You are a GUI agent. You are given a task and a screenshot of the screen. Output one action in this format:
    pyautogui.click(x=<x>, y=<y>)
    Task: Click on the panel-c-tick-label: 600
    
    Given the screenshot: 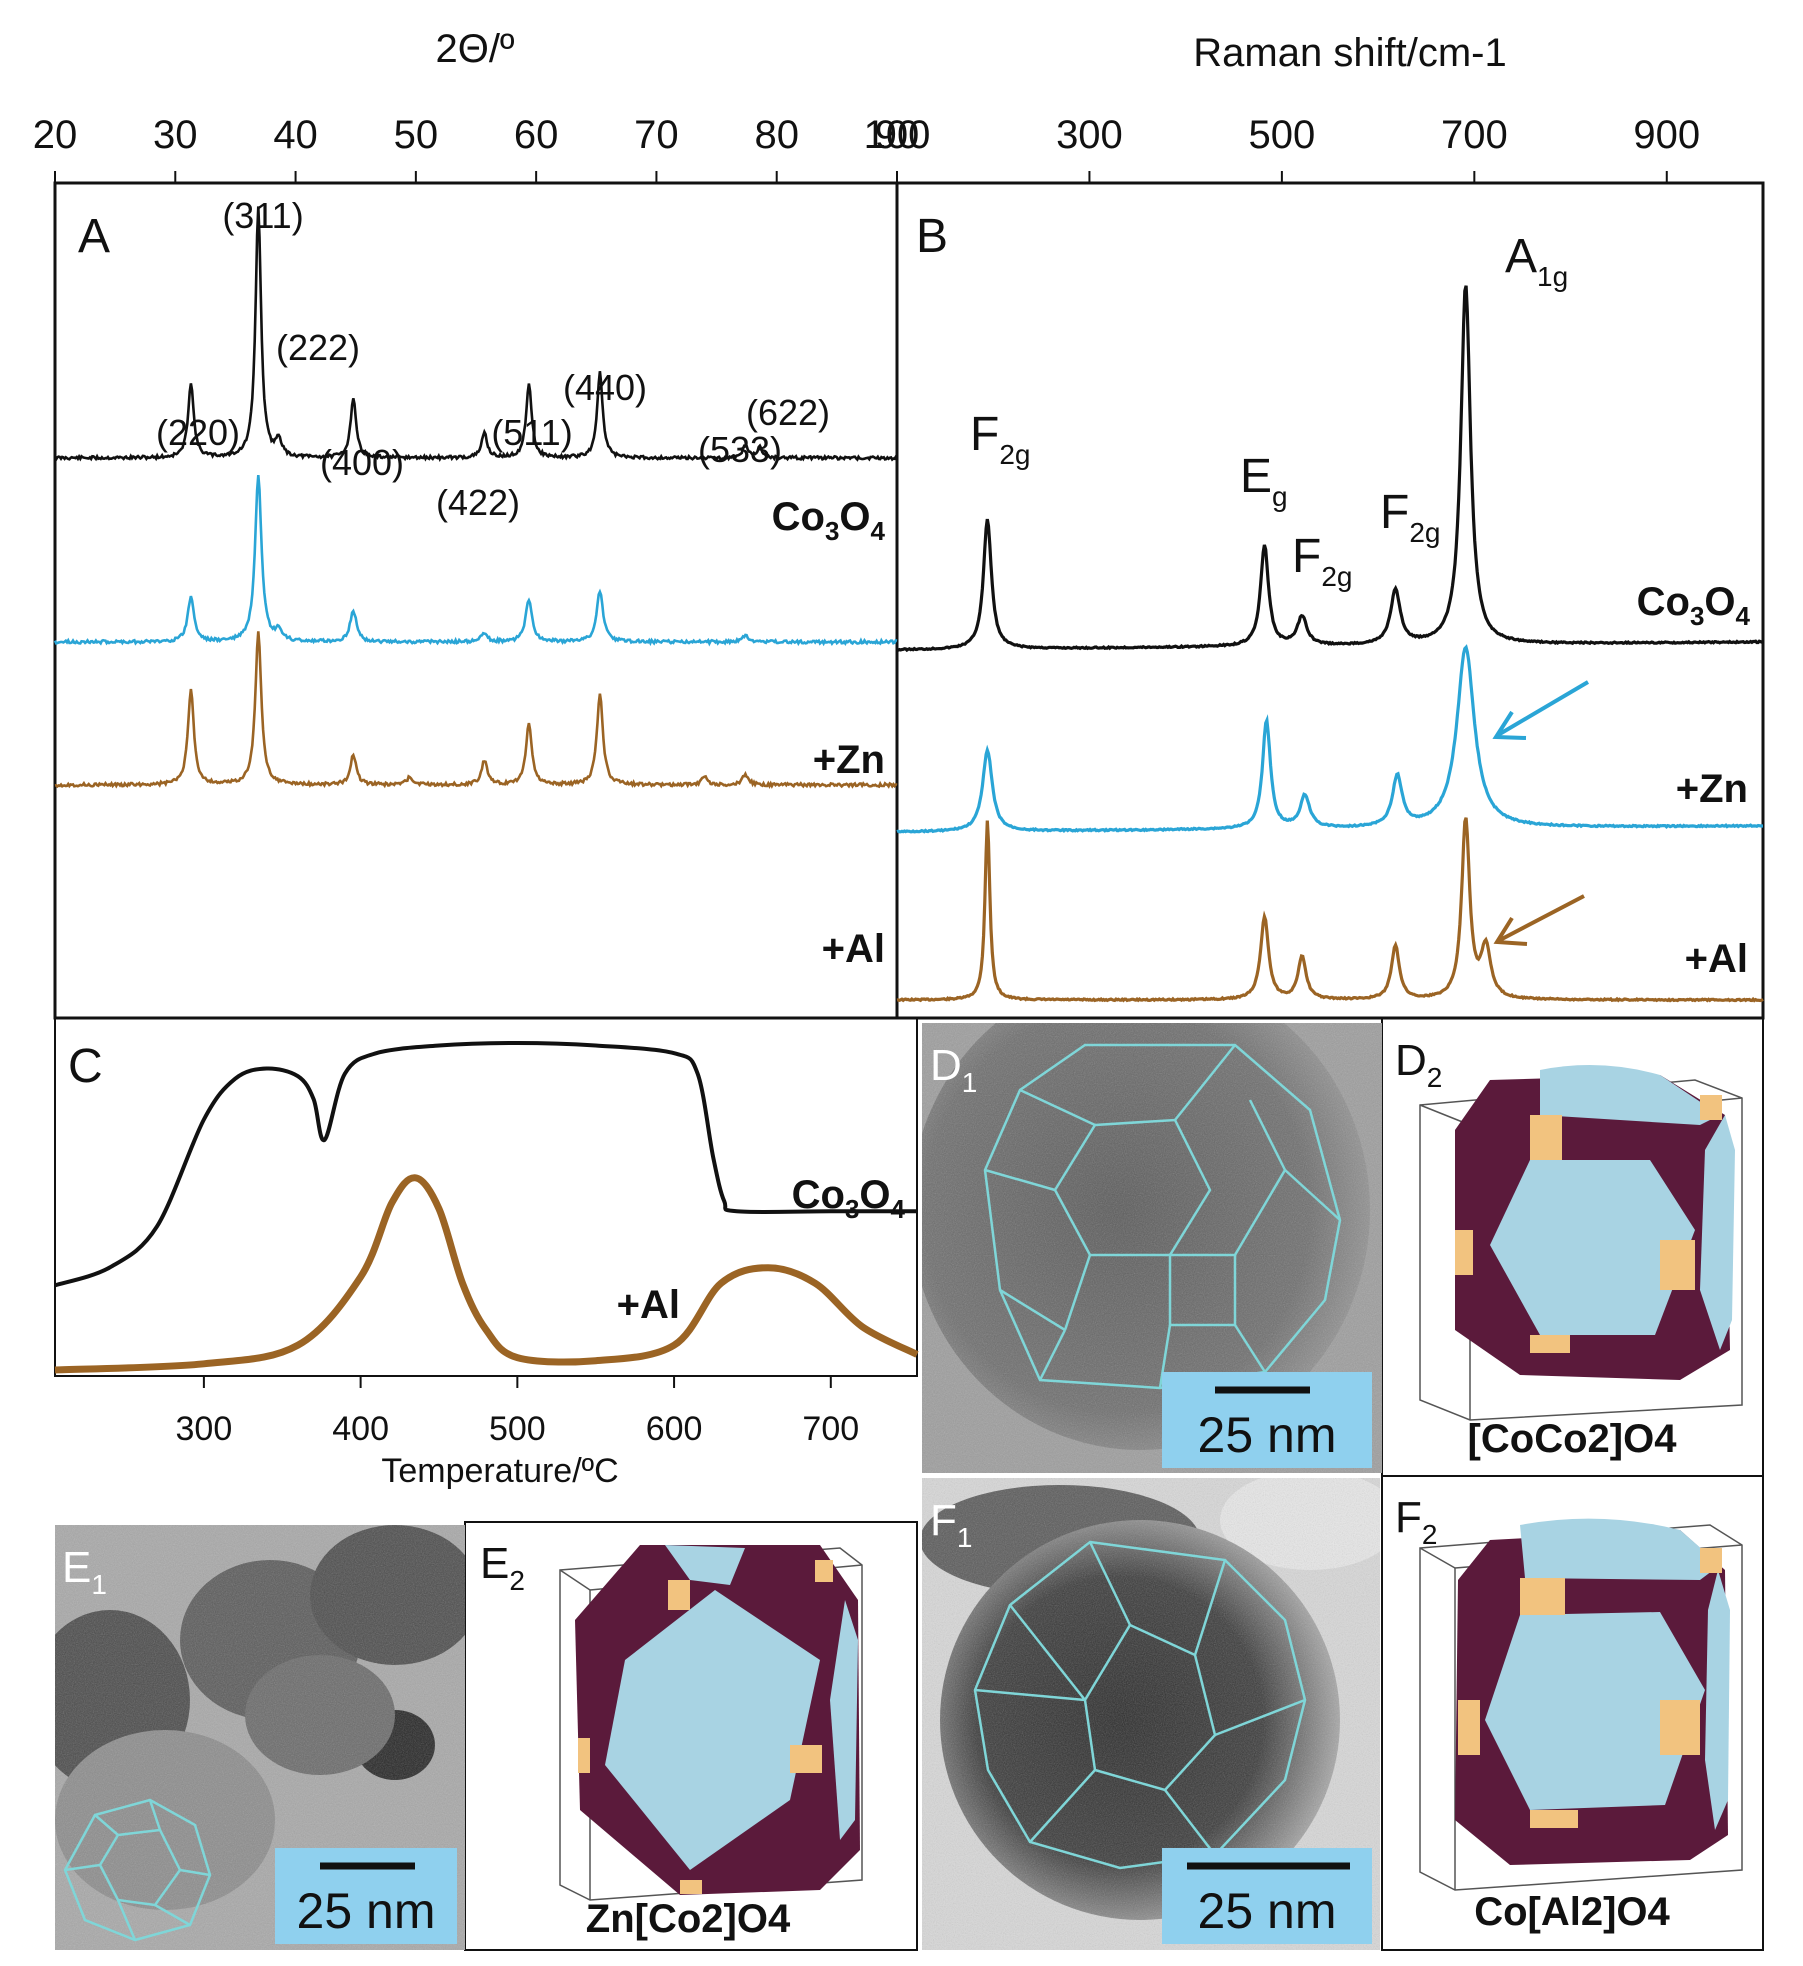 What is the action you would take?
    pyautogui.click(x=674, y=1429)
    